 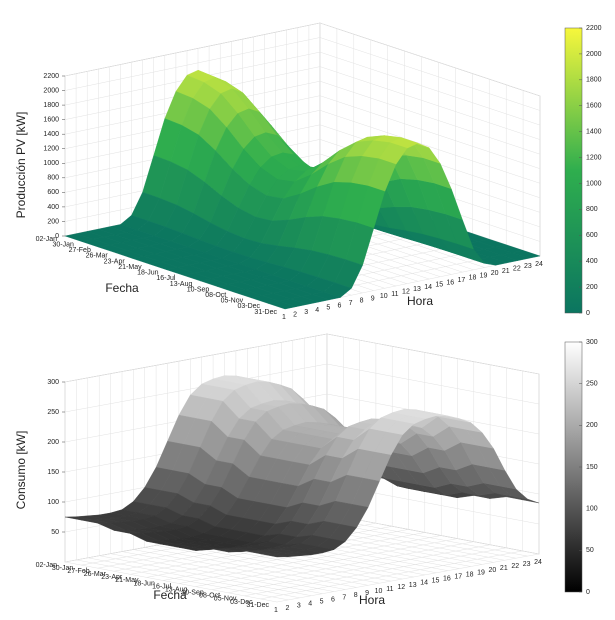 What do you see at coordinates (592, 261) in the screenshot?
I see `colorbar-tick-label: 400` at bounding box center [592, 261].